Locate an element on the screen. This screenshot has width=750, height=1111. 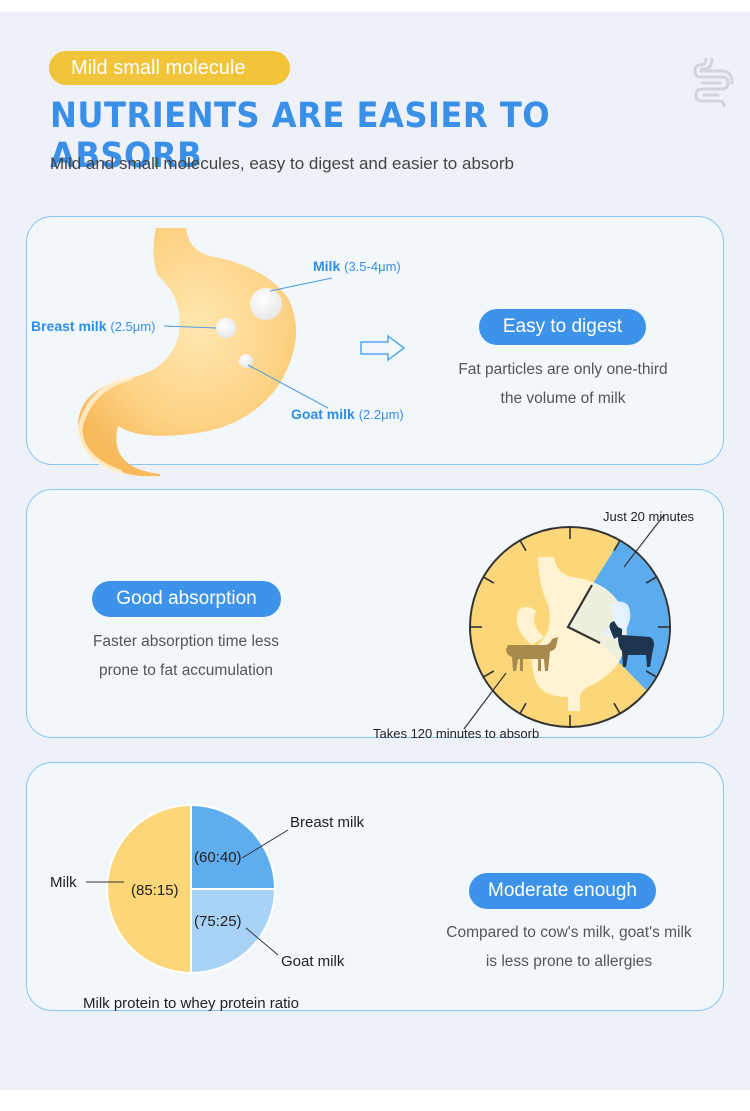
pie-slice-goat-milk is located at coordinates (233, 931).